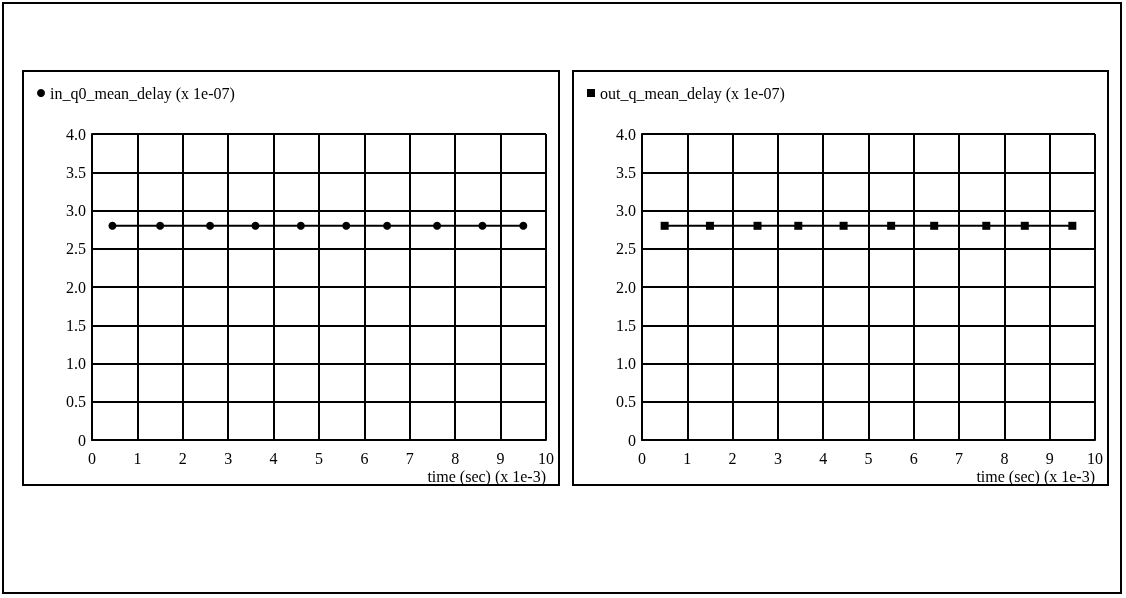 This screenshot has height=598, width=1126. What do you see at coordinates (692, 93) in the screenshot?
I see `legend-label: out_q_mean_delay (x 1e-07)` at bounding box center [692, 93].